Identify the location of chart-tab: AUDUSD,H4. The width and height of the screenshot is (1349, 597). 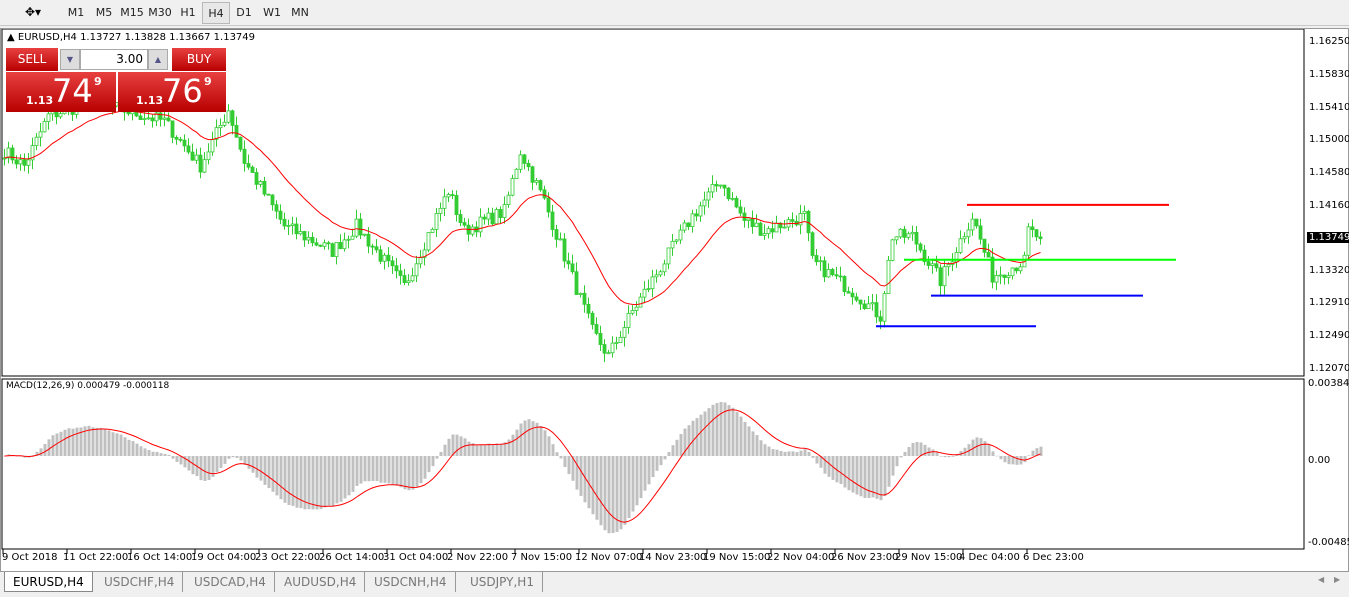
(321, 582).